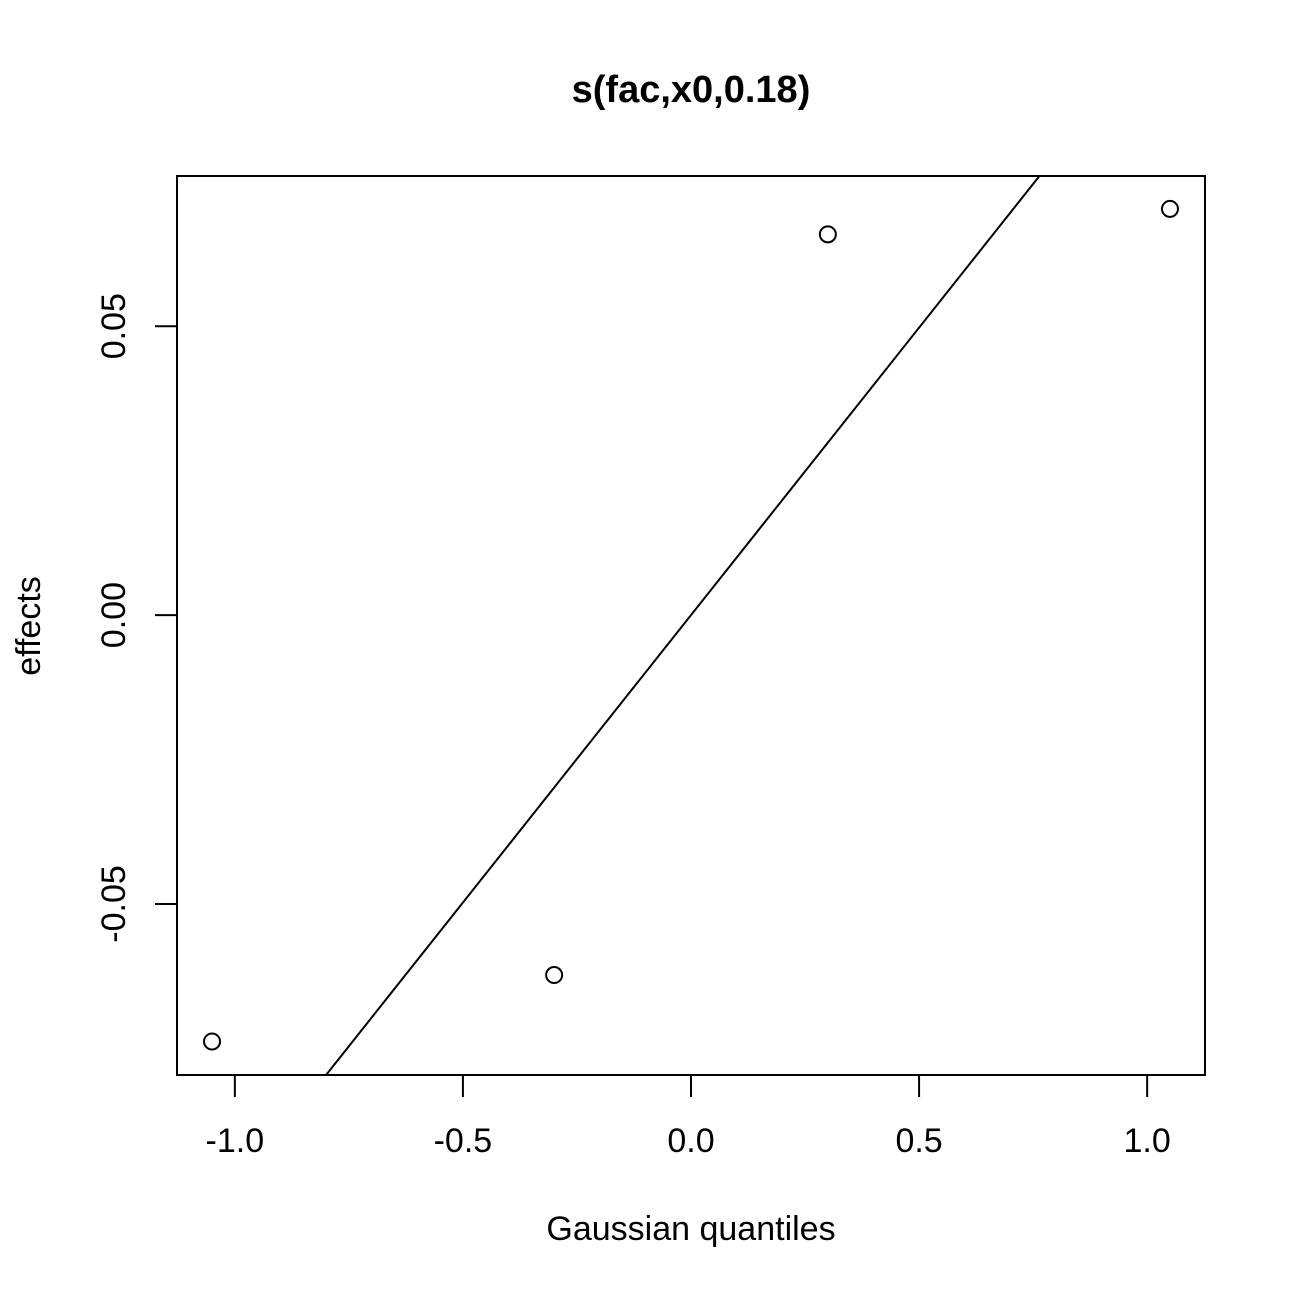  Describe the element at coordinates (136, 618) in the screenshot. I see `y-axis: -0.05 0.00 0.05` at that location.